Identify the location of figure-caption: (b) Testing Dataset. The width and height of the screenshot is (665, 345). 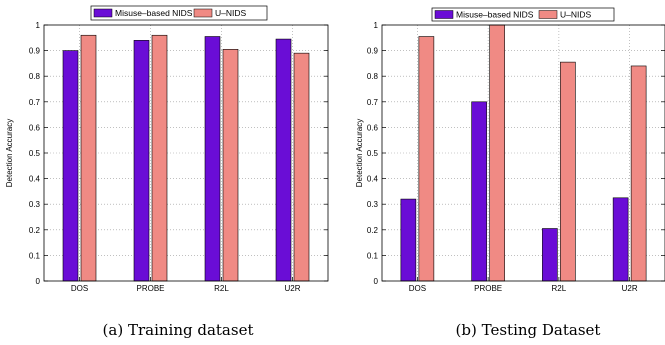
(528, 330).